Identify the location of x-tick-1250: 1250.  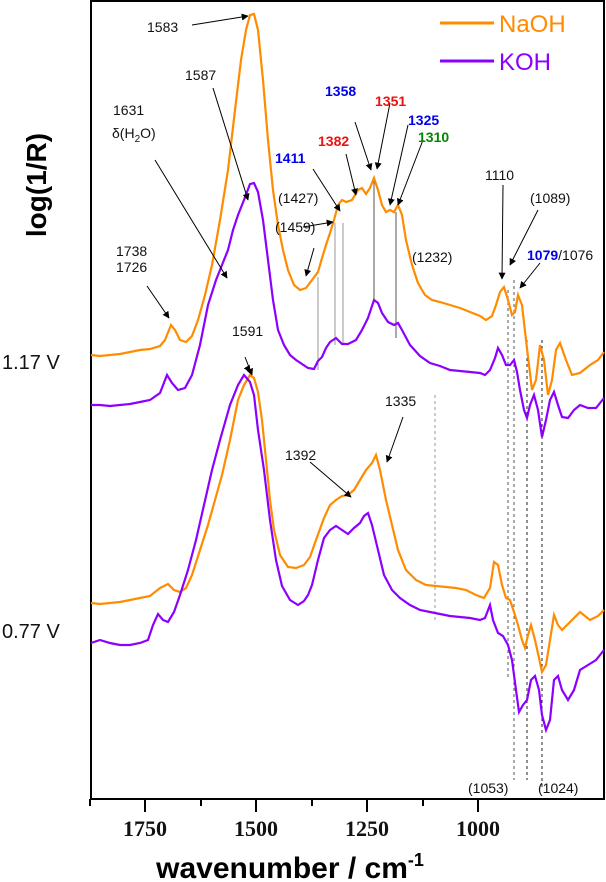
(367, 828).